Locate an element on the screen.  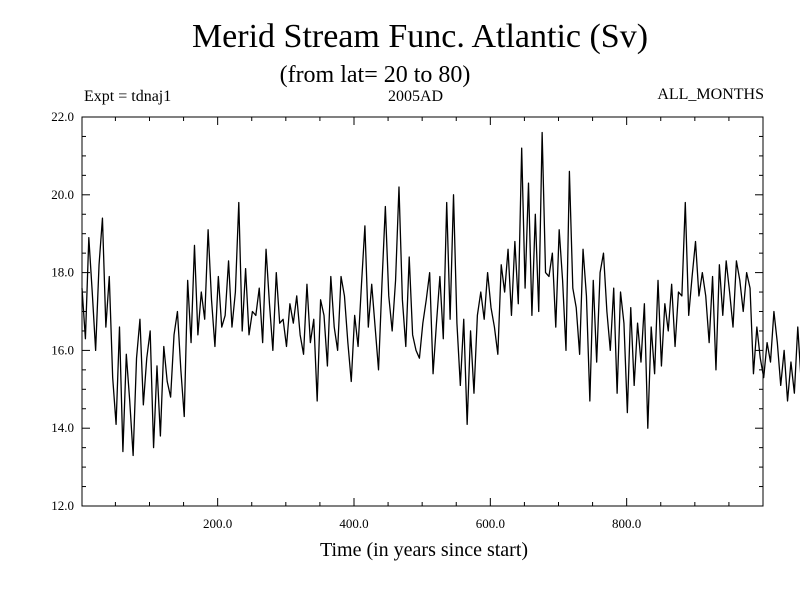
experiment-label: Expt = tdnaj1 is located at coordinates (128, 96).